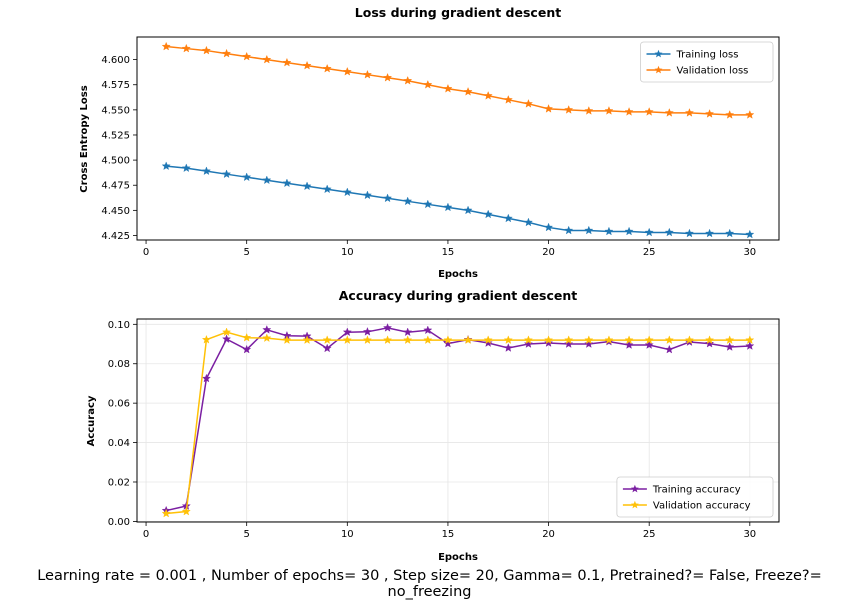 This screenshot has width=859, height=600. I want to click on accuracy-y-tick-label: 0.04, so click(119, 443).